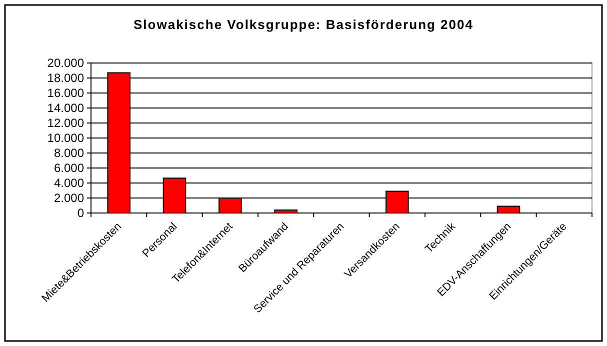  Describe the element at coordinates (69, 153) in the screenshot. I see `y-tick-label: 8.000` at that location.